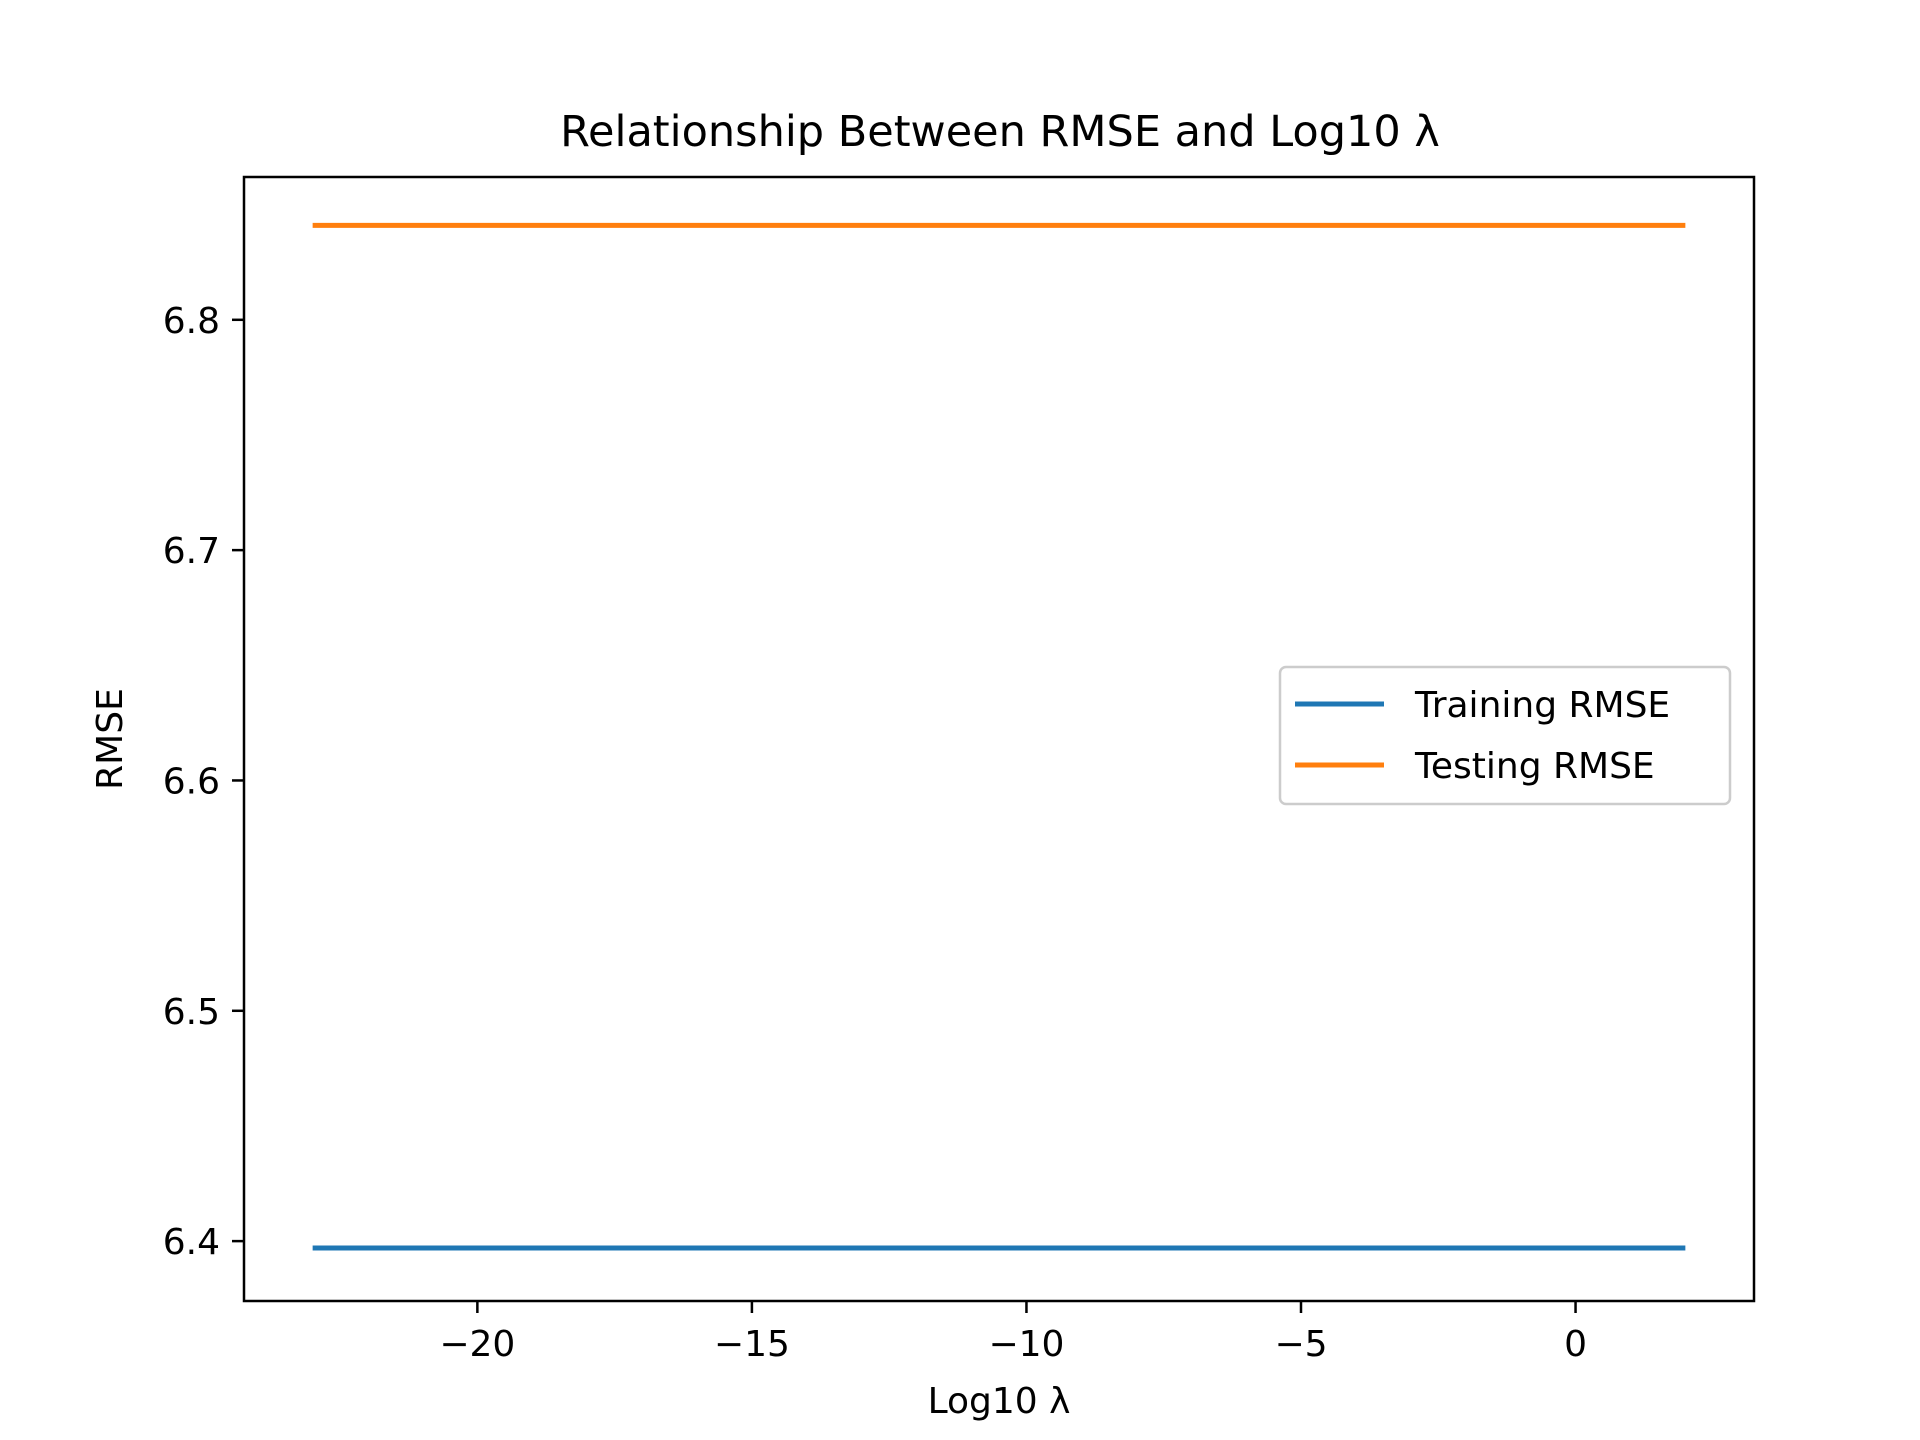 This screenshot has height=1440, width=1920. I want to click on y-tick-label: 6.6, so click(191, 781).